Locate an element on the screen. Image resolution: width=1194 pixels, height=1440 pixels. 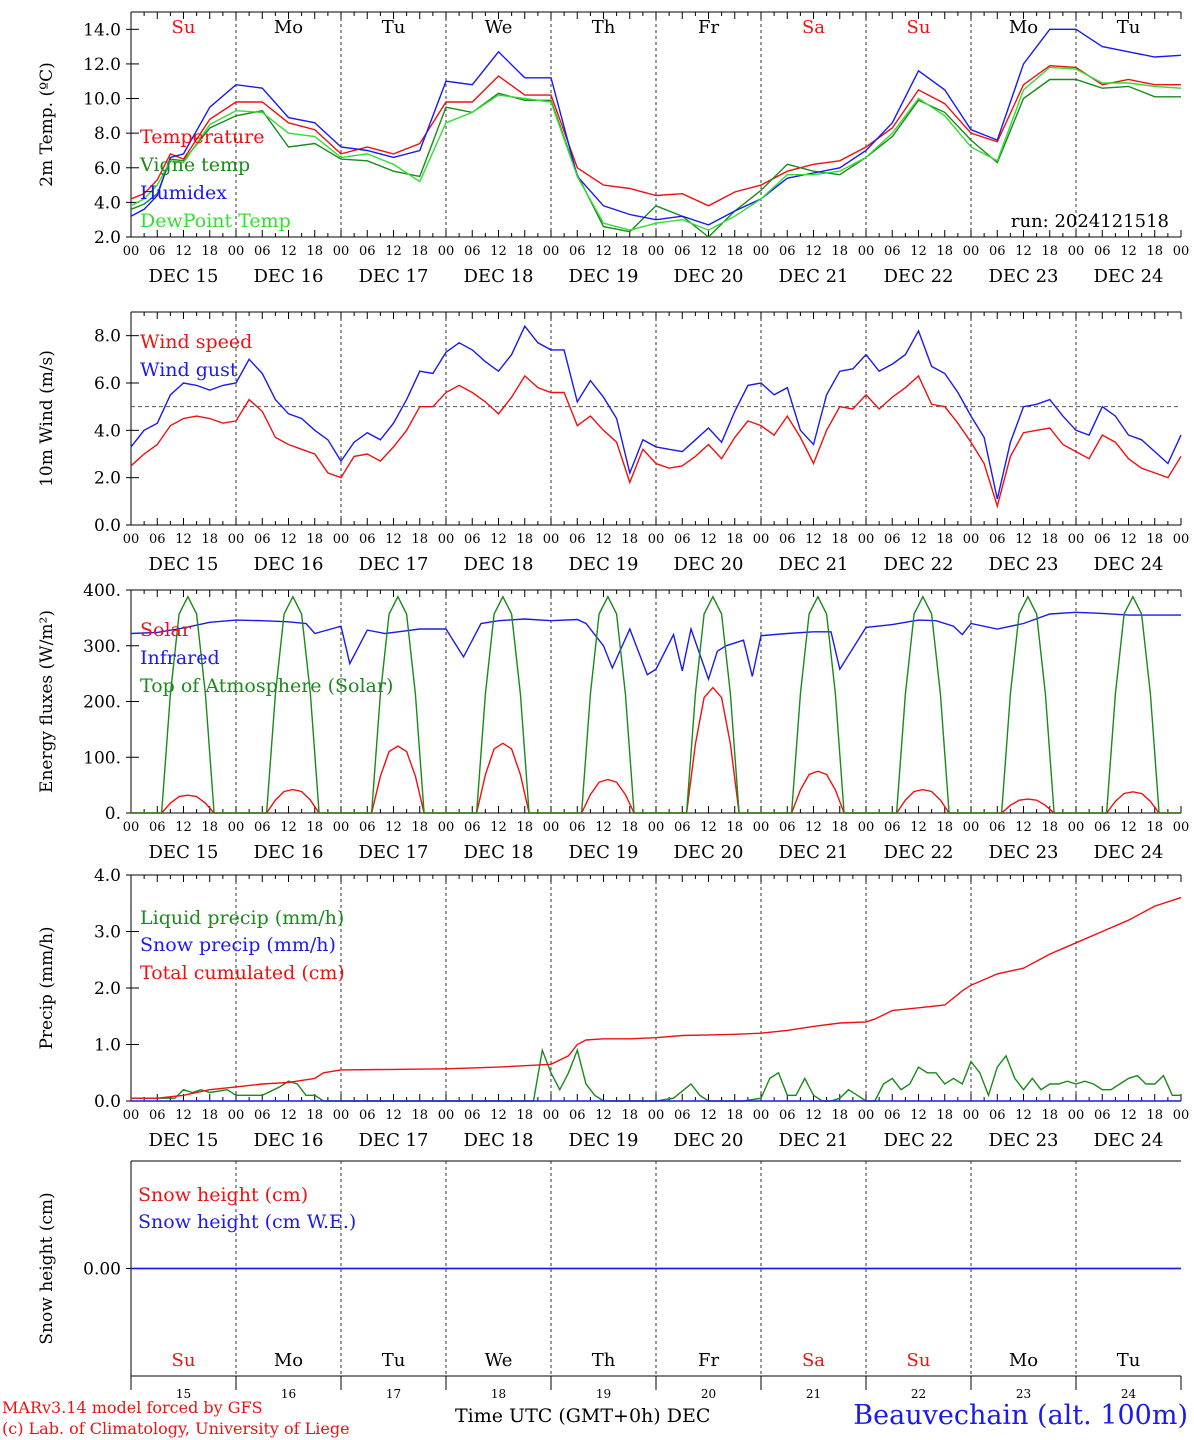
legend-entry: Top of Atmosphere (Solar) is located at coordinates (266, 686).